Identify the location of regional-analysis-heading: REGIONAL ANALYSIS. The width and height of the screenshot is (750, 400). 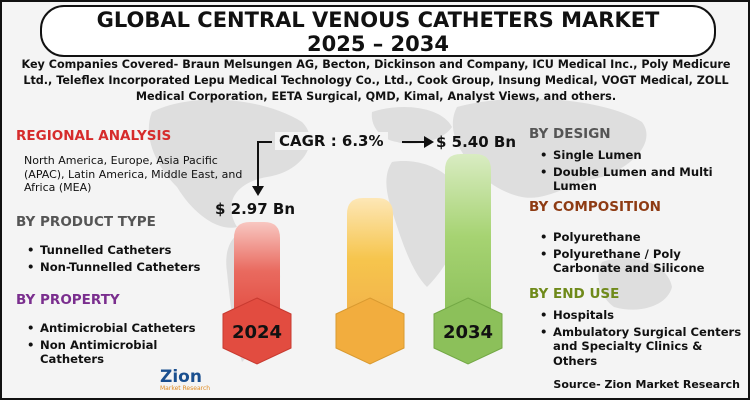
(94, 136).